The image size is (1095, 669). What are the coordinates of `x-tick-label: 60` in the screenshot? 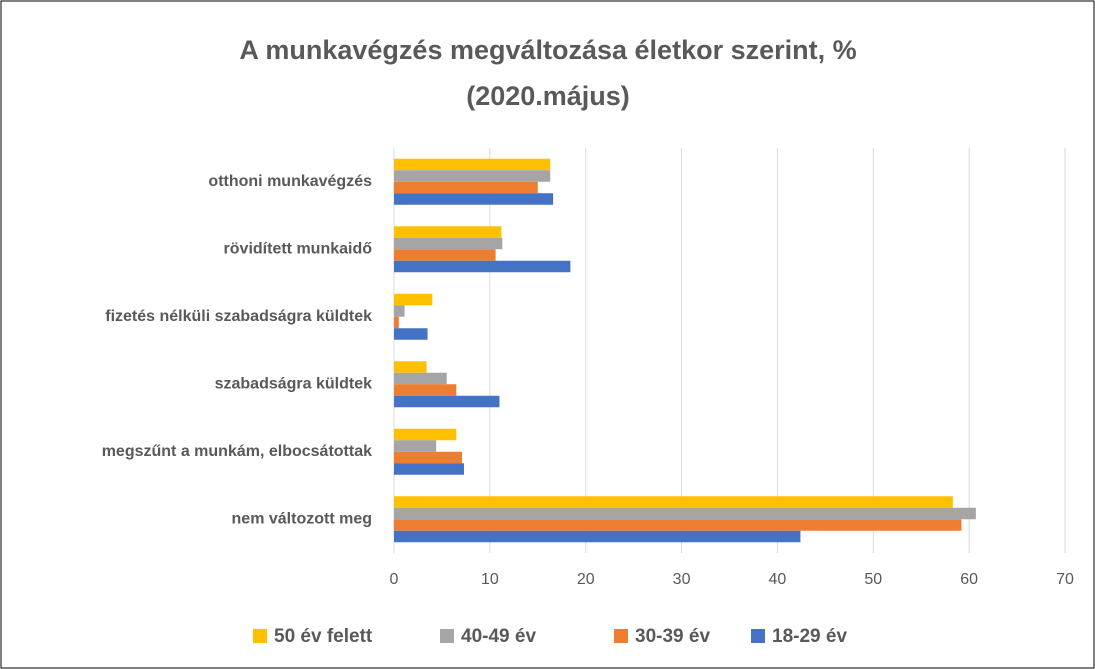 It's located at (969, 579).